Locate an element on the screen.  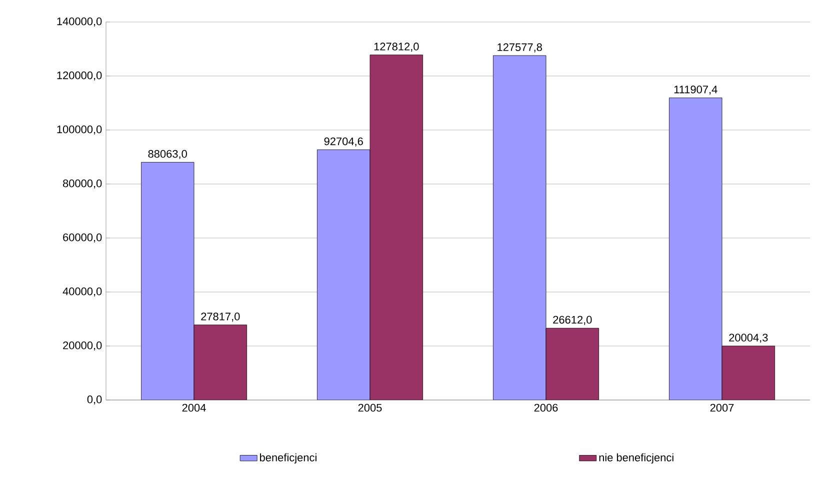
x-tick-label: 2005 is located at coordinates (370, 408).